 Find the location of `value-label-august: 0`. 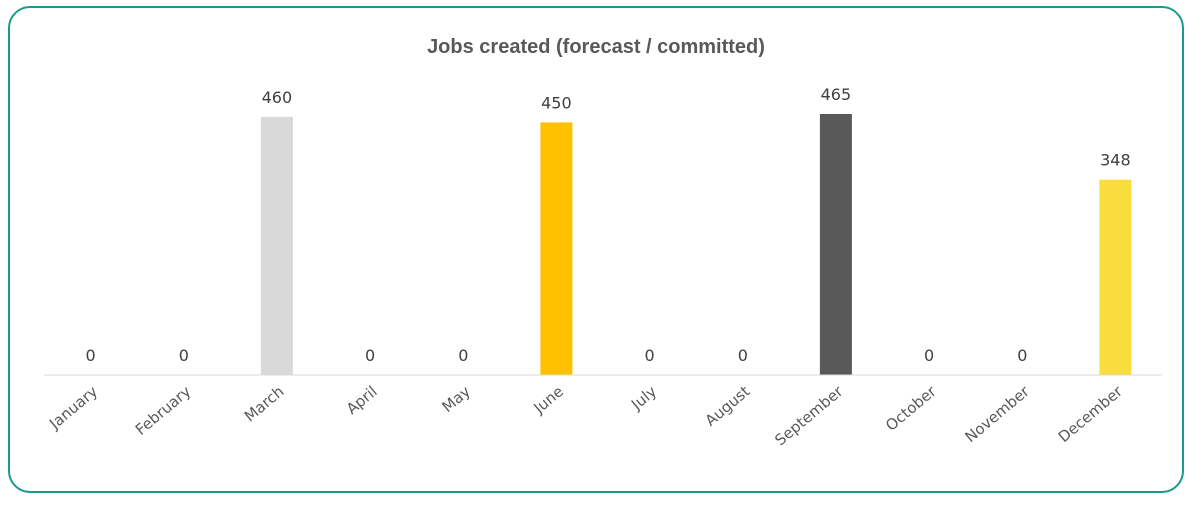

value-label-august: 0 is located at coordinates (743, 355).